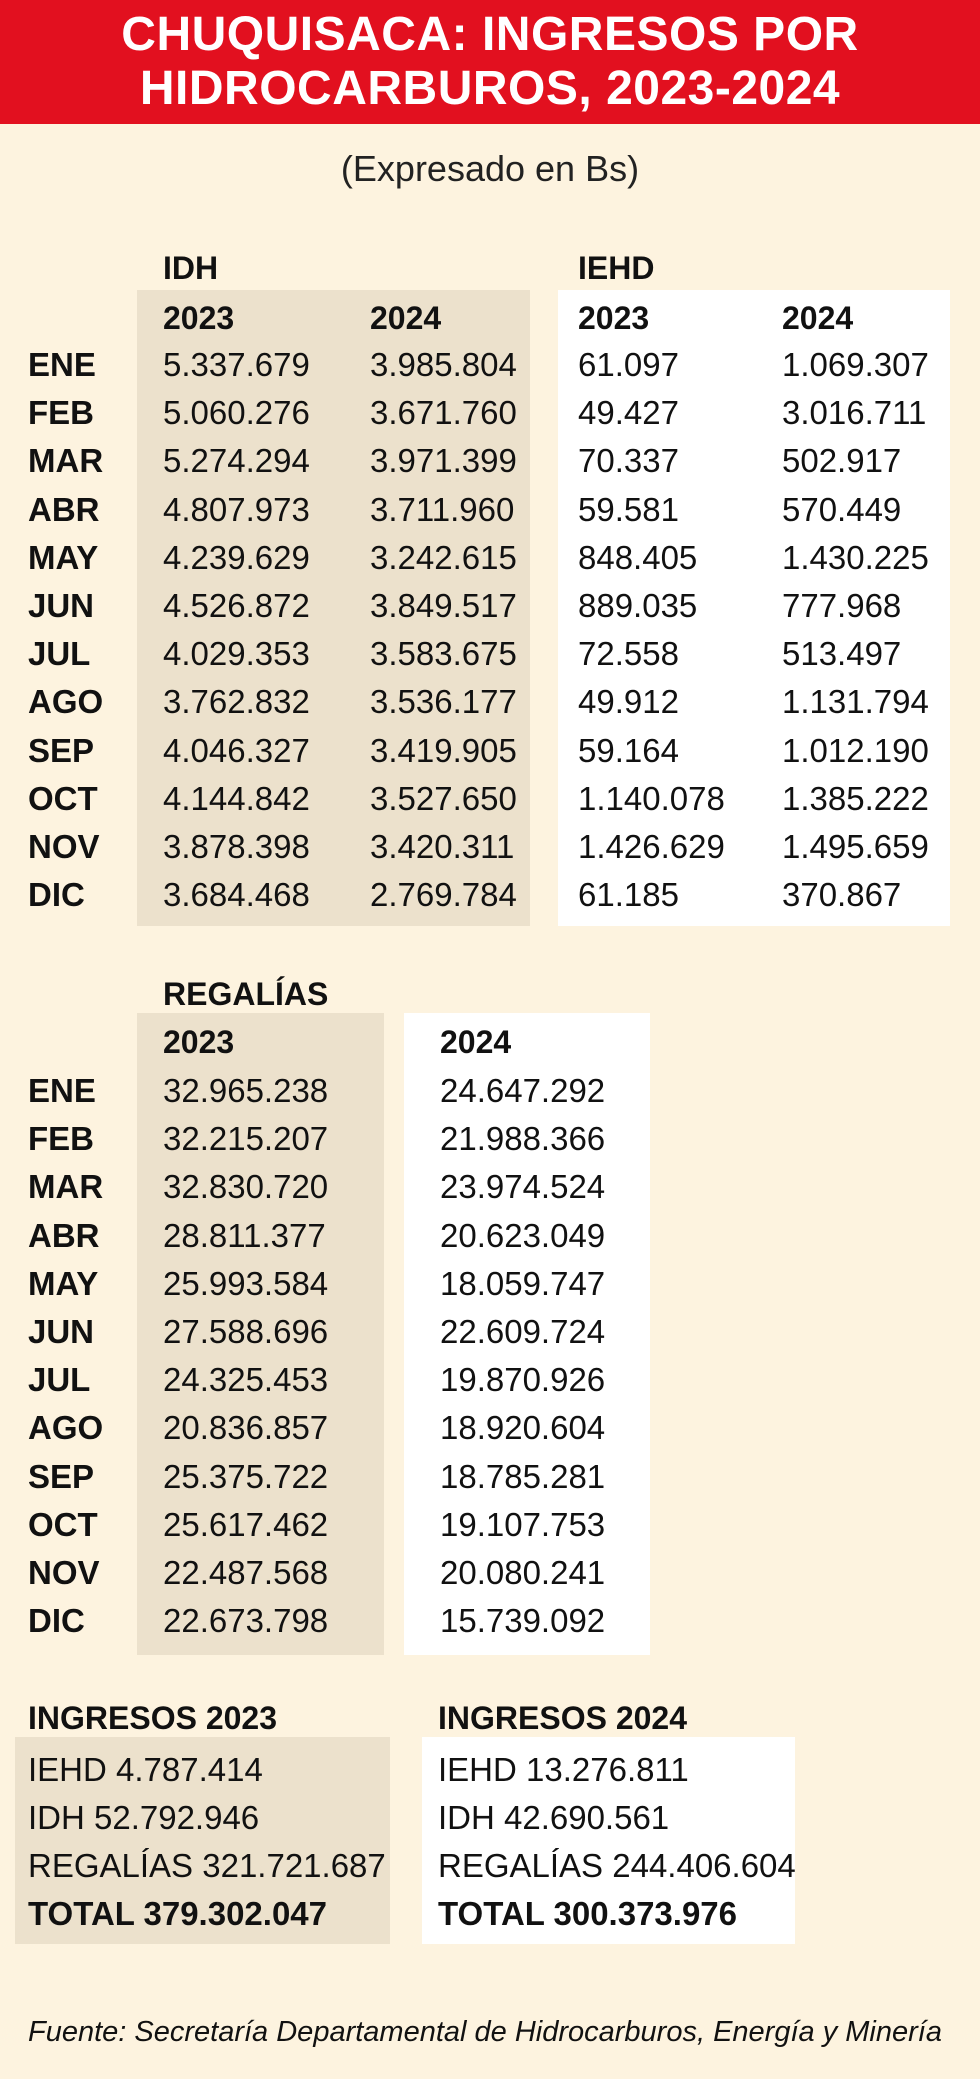  I want to click on regalias-2024-feb: 21.988.366, so click(523, 1139).